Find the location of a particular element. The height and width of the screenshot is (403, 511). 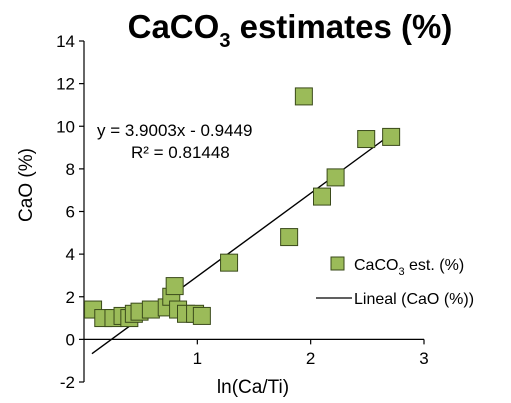

y-tick-label: -2 is located at coordinates (67, 382).